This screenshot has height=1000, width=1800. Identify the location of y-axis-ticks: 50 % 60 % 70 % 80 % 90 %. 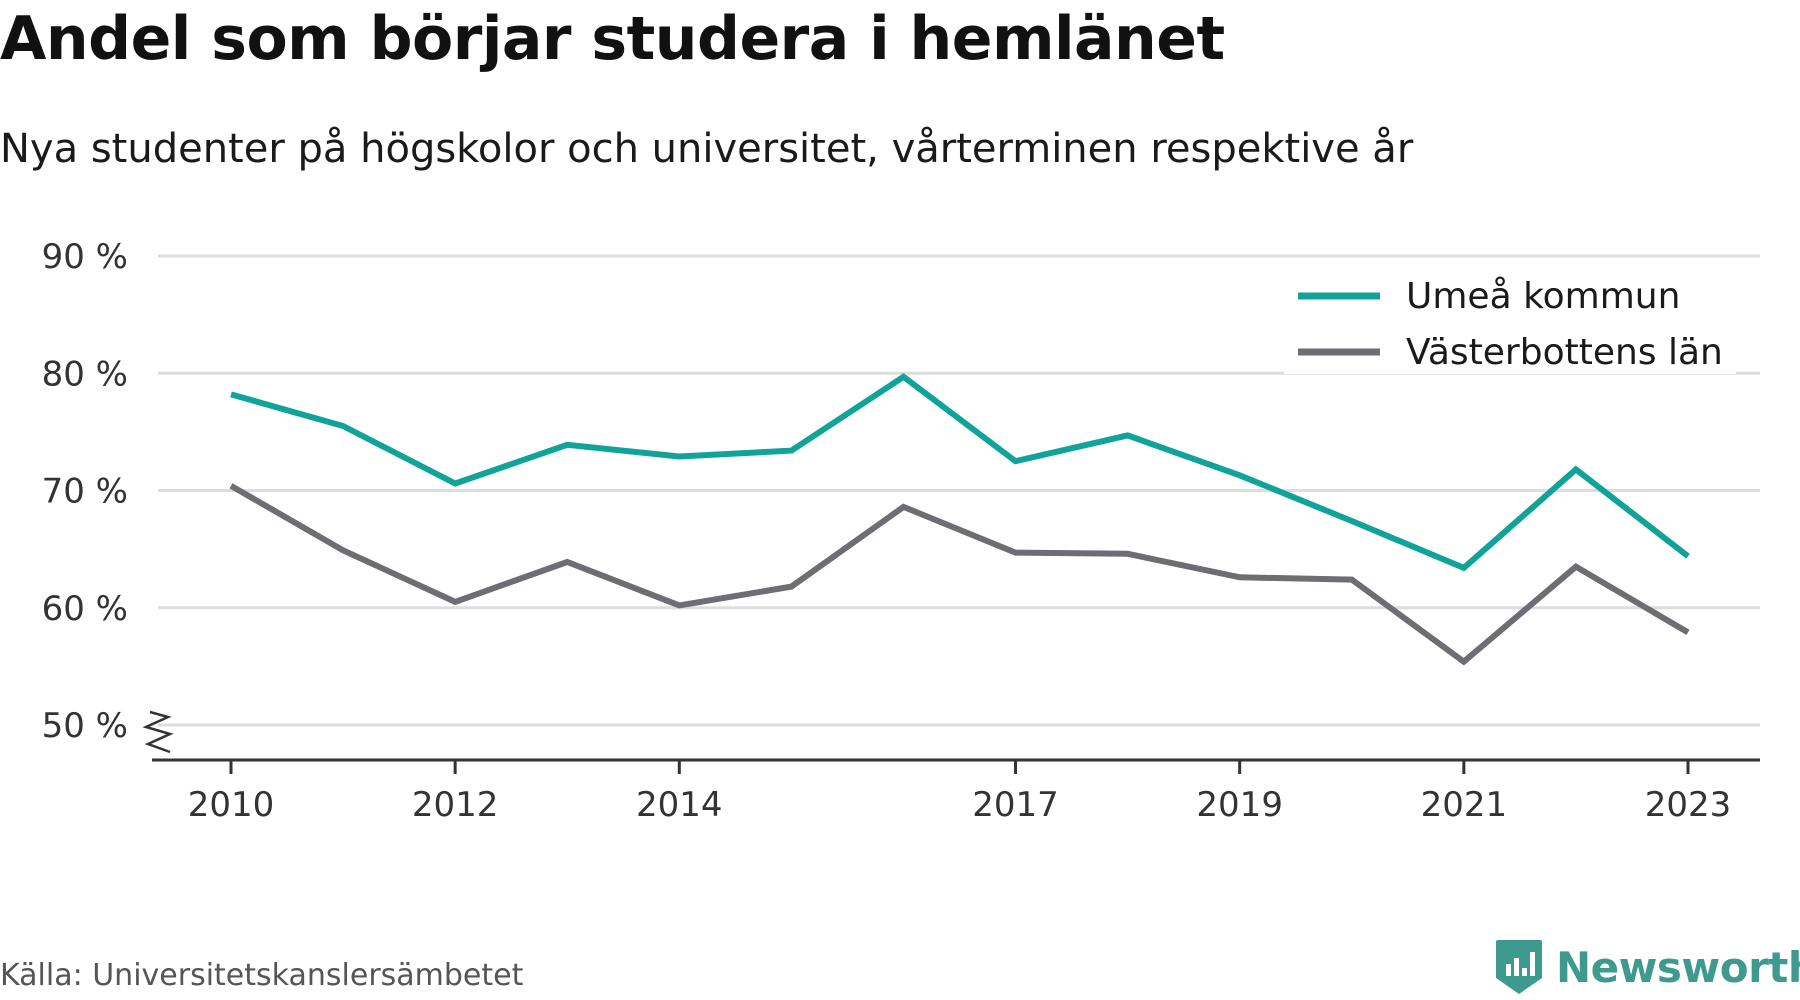
(108, 495).